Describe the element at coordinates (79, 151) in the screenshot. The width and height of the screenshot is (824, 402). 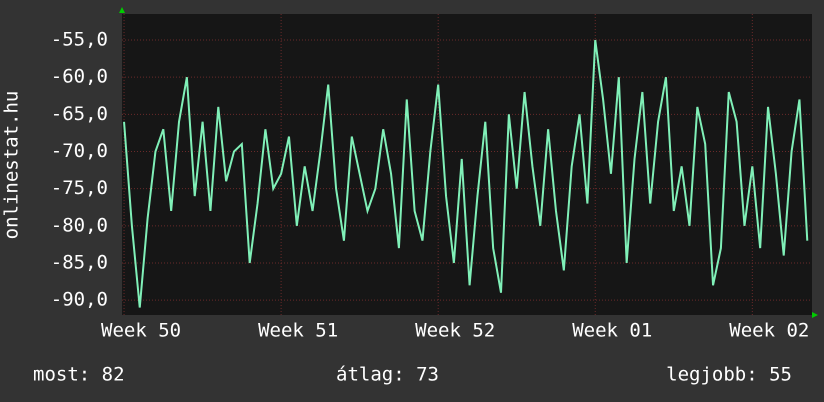
I see `y-tick-label: -70,0` at that location.